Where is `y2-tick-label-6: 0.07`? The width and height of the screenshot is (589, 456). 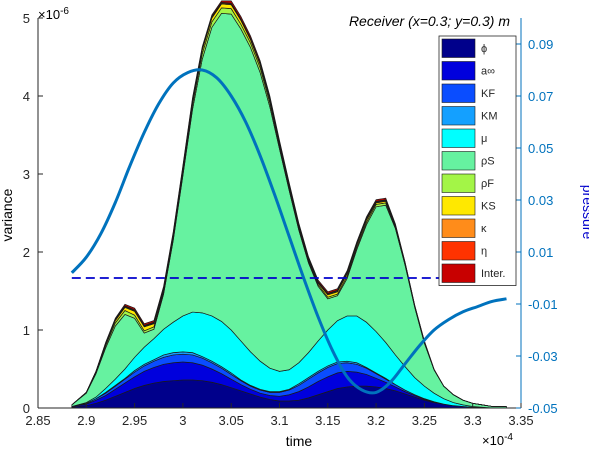
y2-tick-label-6: 0.07 is located at coordinates (540, 96).